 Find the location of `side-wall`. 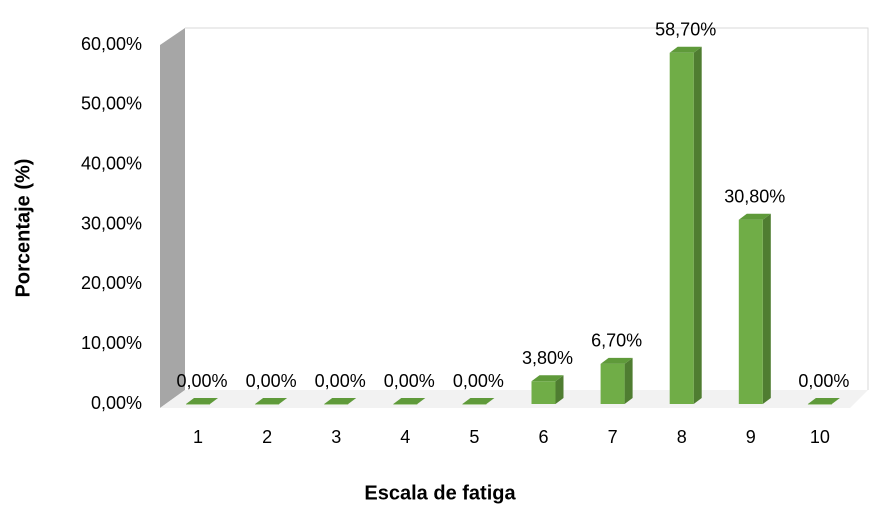

side-wall is located at coordinates (172, 218).